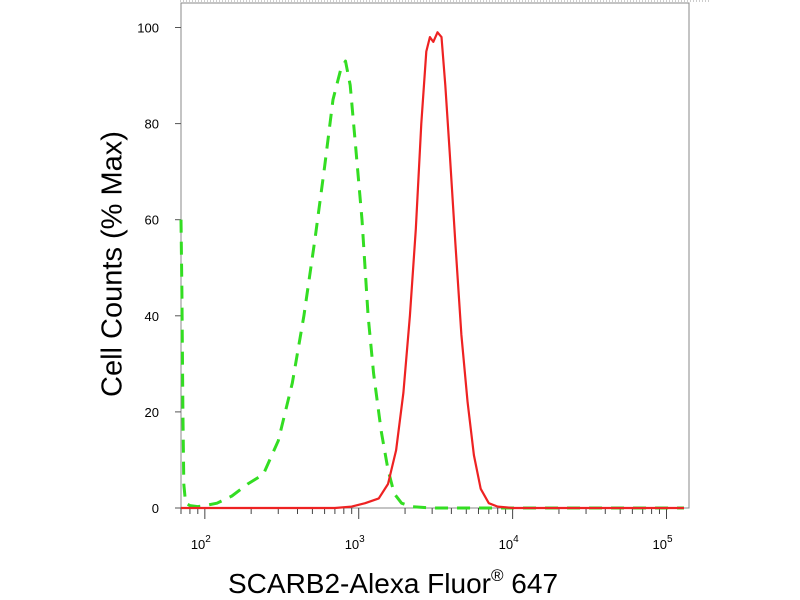  Describe the element at coordinates (152, 316) in the screenshot. I see `y-tick-label: 40` at that location.